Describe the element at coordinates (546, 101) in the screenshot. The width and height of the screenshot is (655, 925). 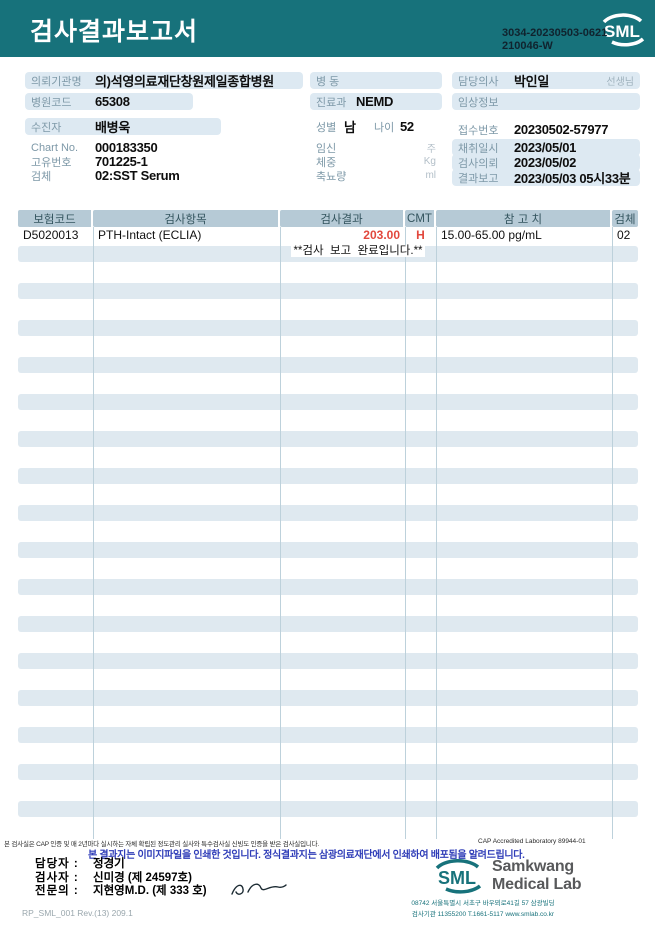
I see `field-clinical-info: 임상정보` at that location.